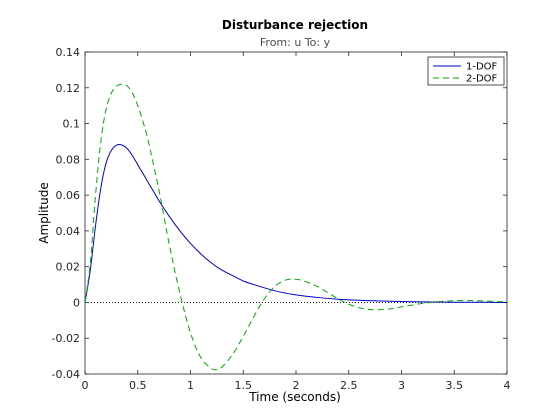 The height and width of the screenshot is (420, 560). I want to click on chart-subtitle: From: u To: y, so click(295, 42).